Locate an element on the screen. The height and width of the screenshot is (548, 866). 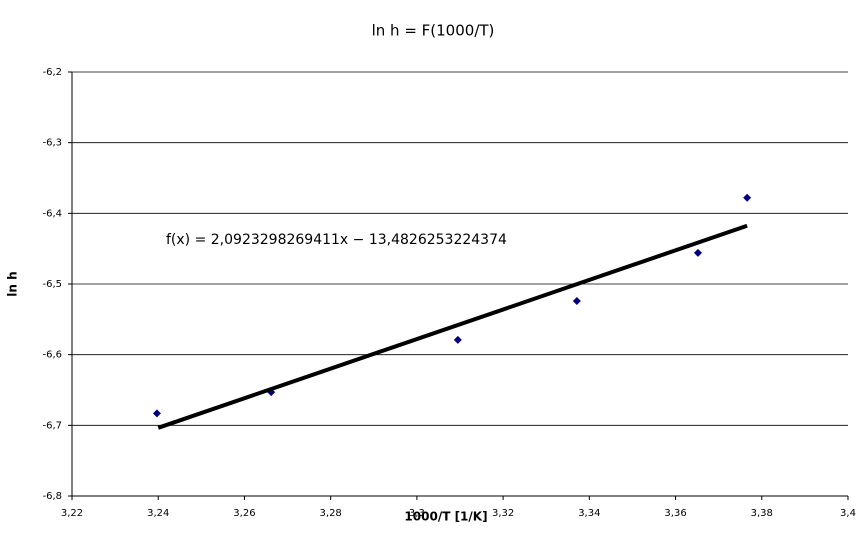
y-tick-label: -6,3 is located at coordinates (52, 143).